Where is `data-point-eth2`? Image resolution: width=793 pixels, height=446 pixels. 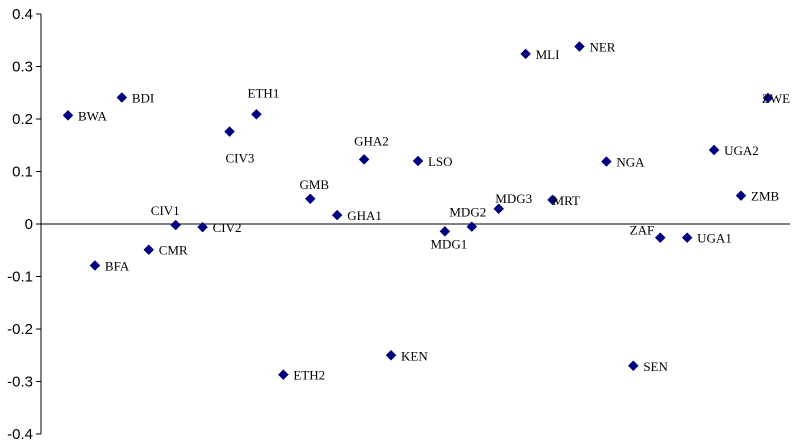 data-point-eth2 is located at coordinates (283, 375).